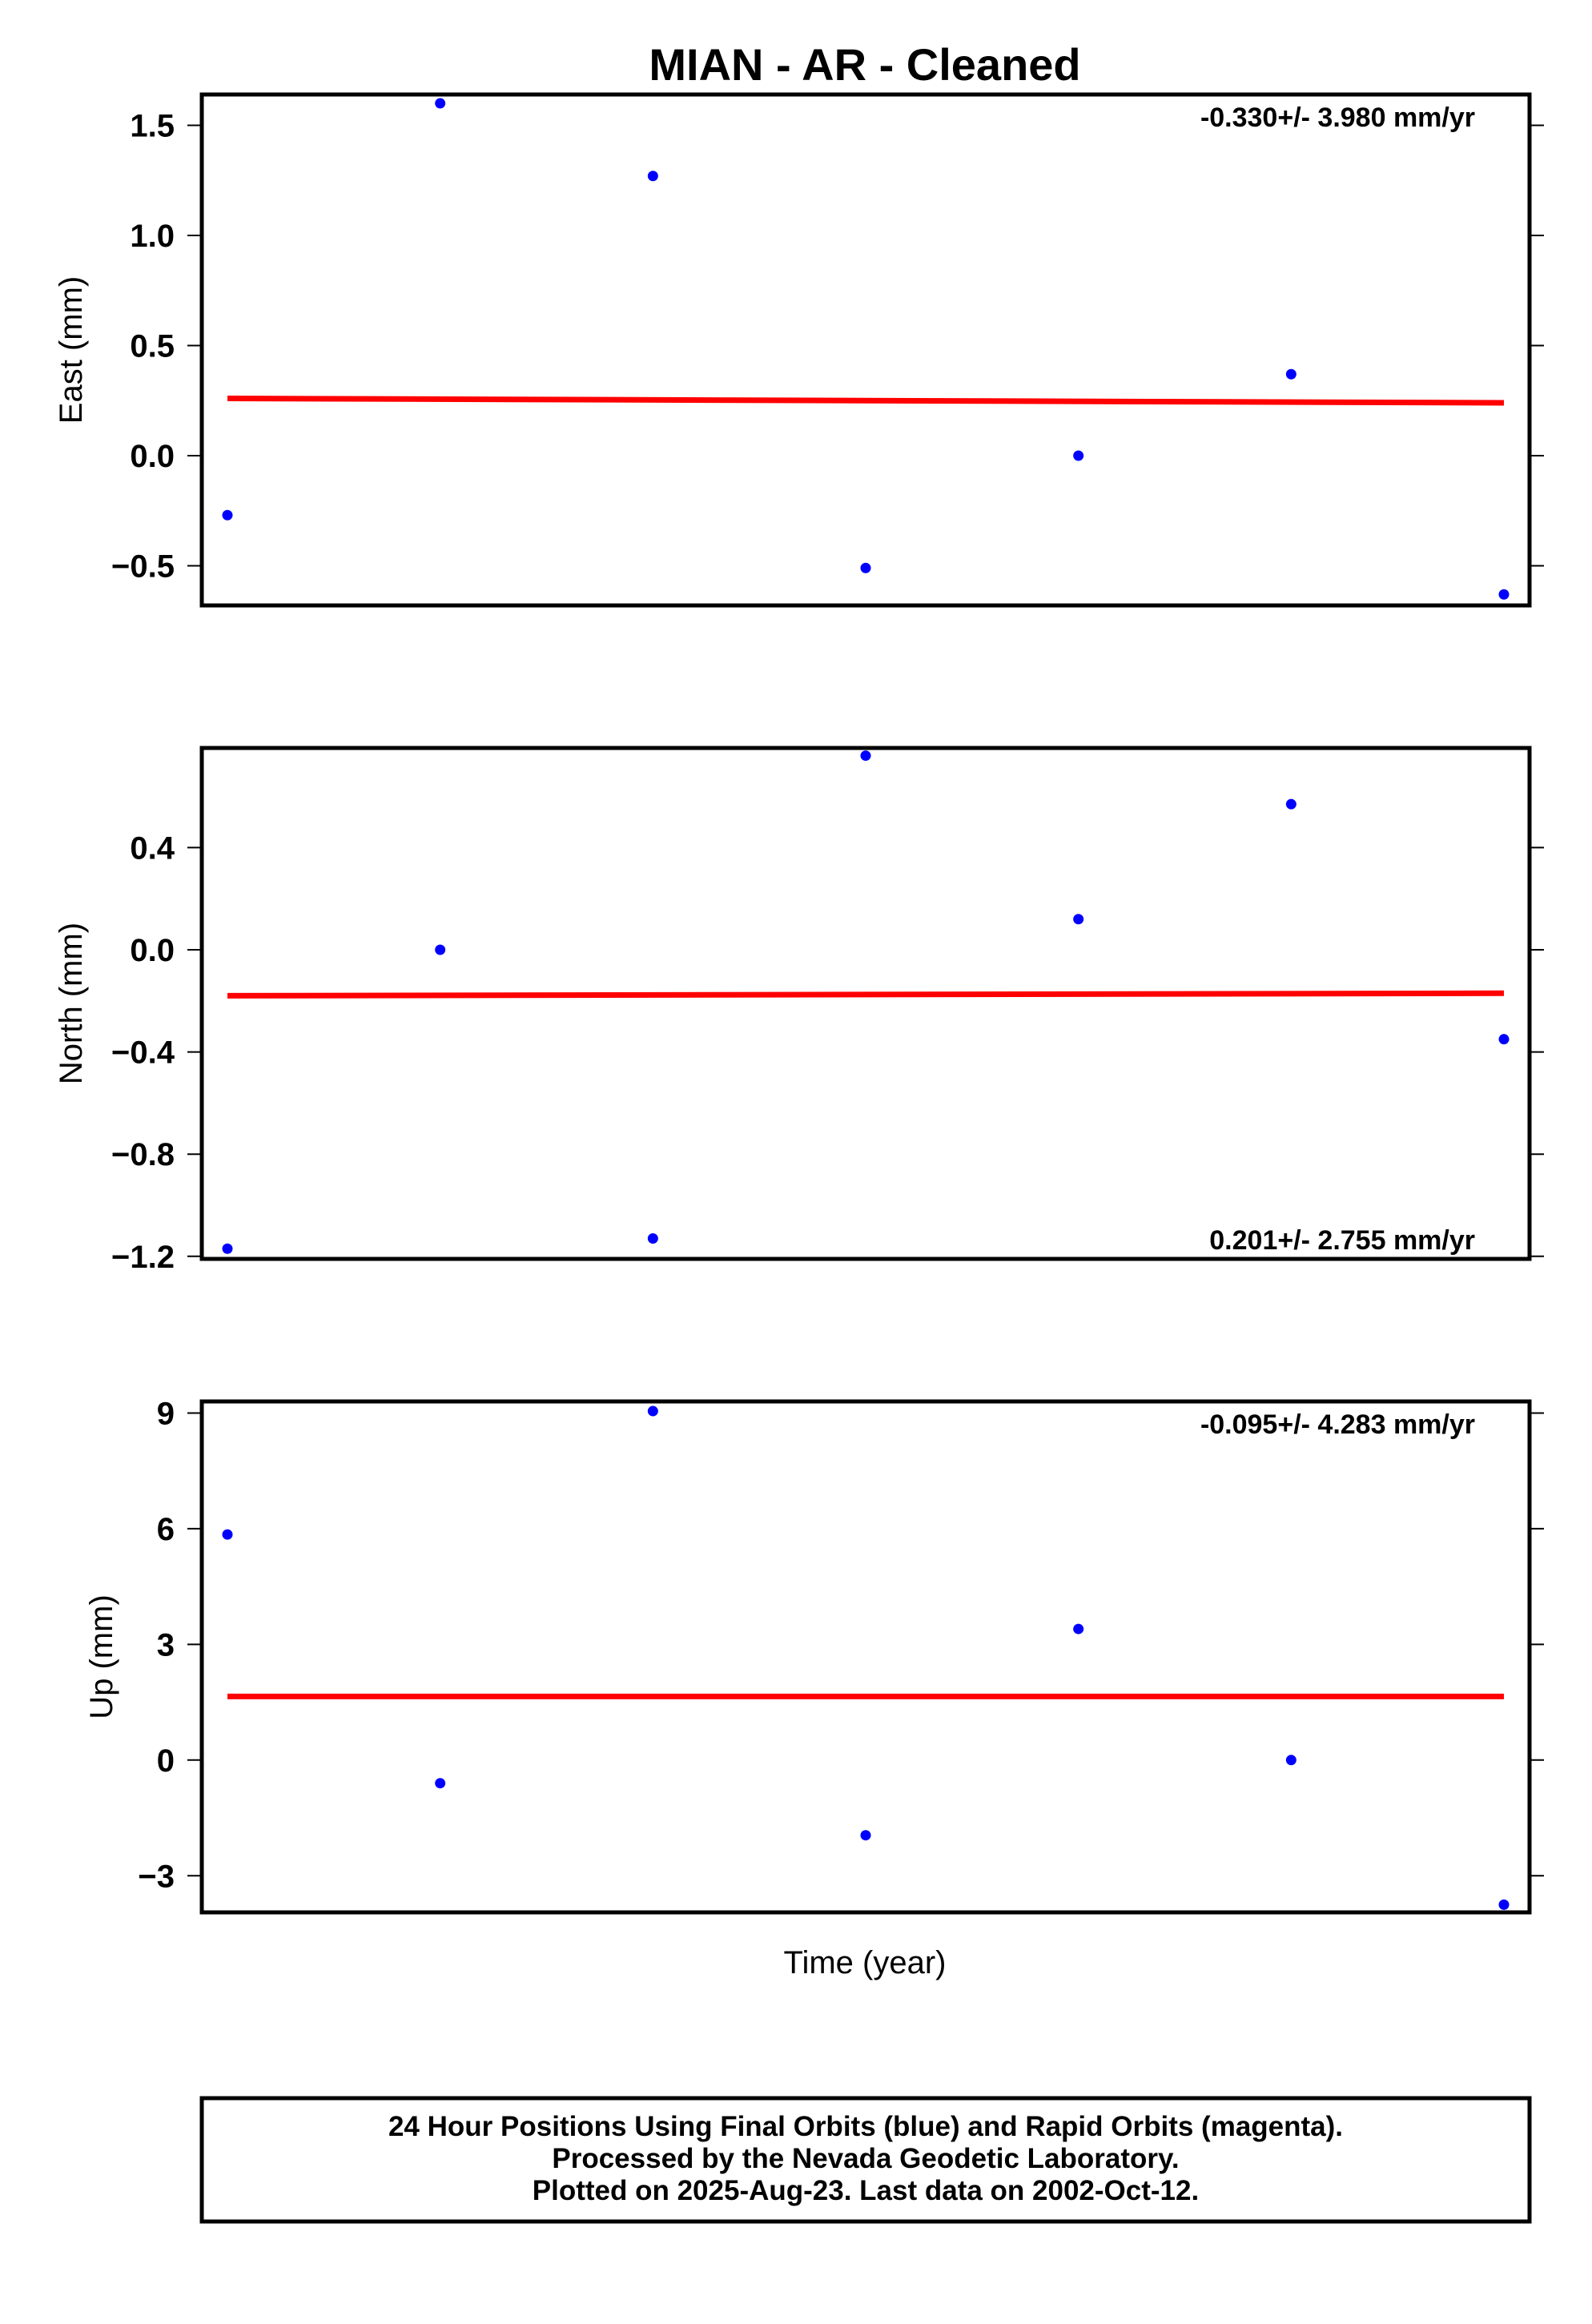  What do you see at coordinates (166, 1761) in the screenshot?
I see `y-tick-label: 0` at bounding box center [166, 1761].